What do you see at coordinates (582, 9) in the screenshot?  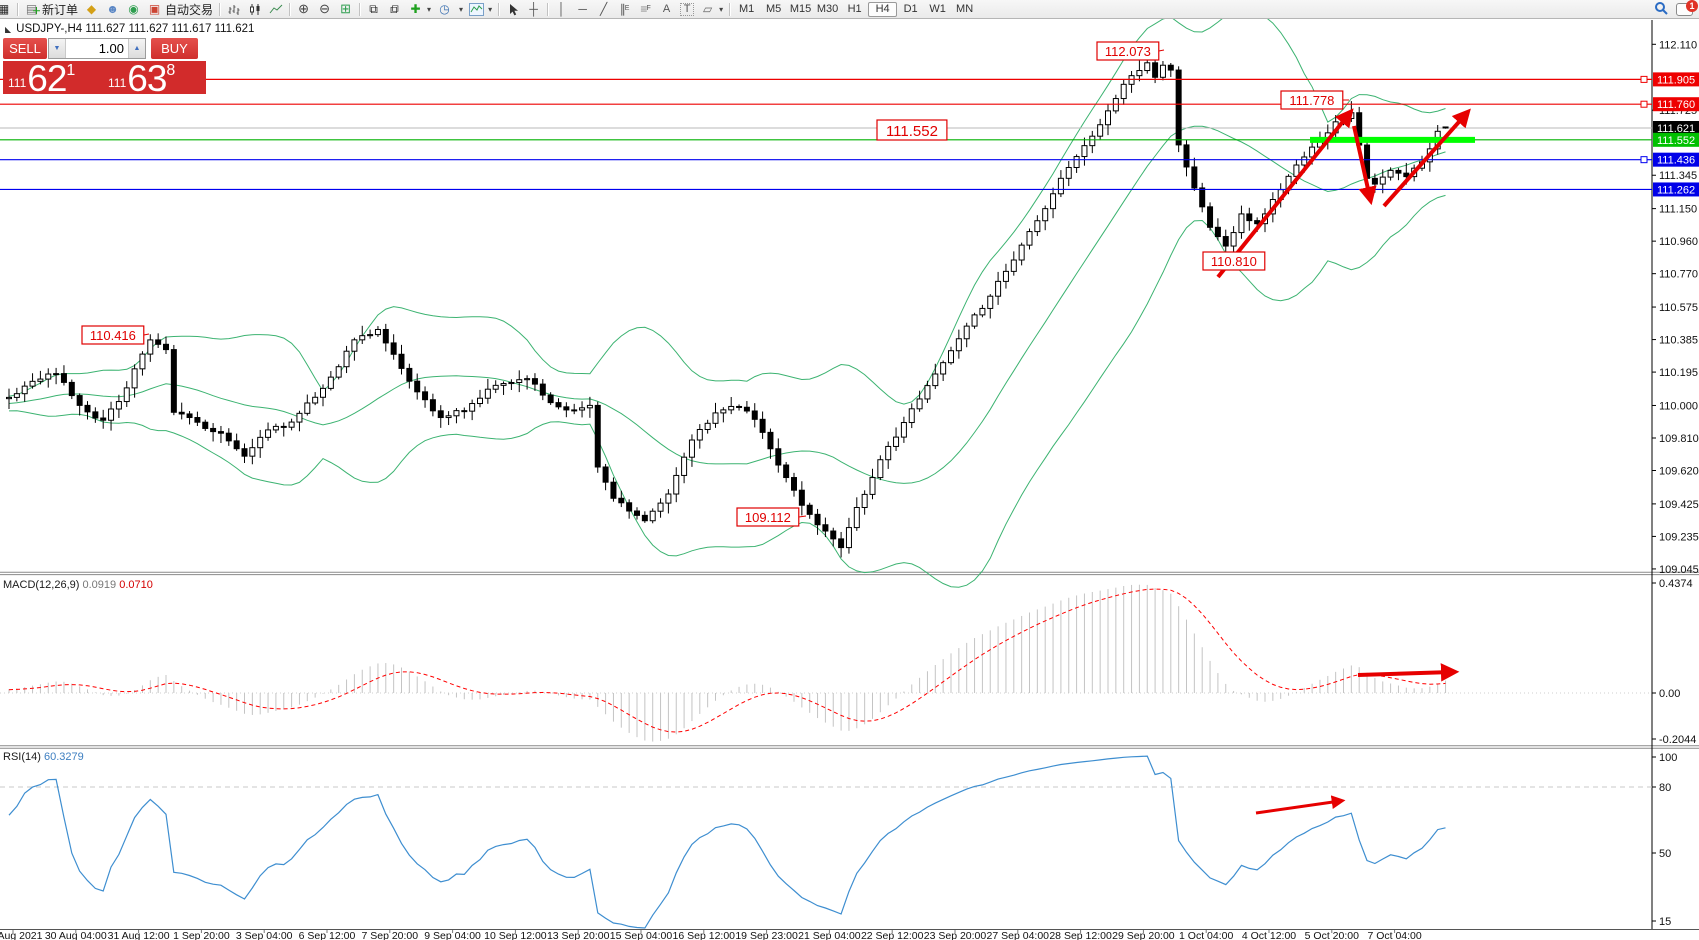 I see `horizontal-line-tool: ─` at bounding box center [582, 9].